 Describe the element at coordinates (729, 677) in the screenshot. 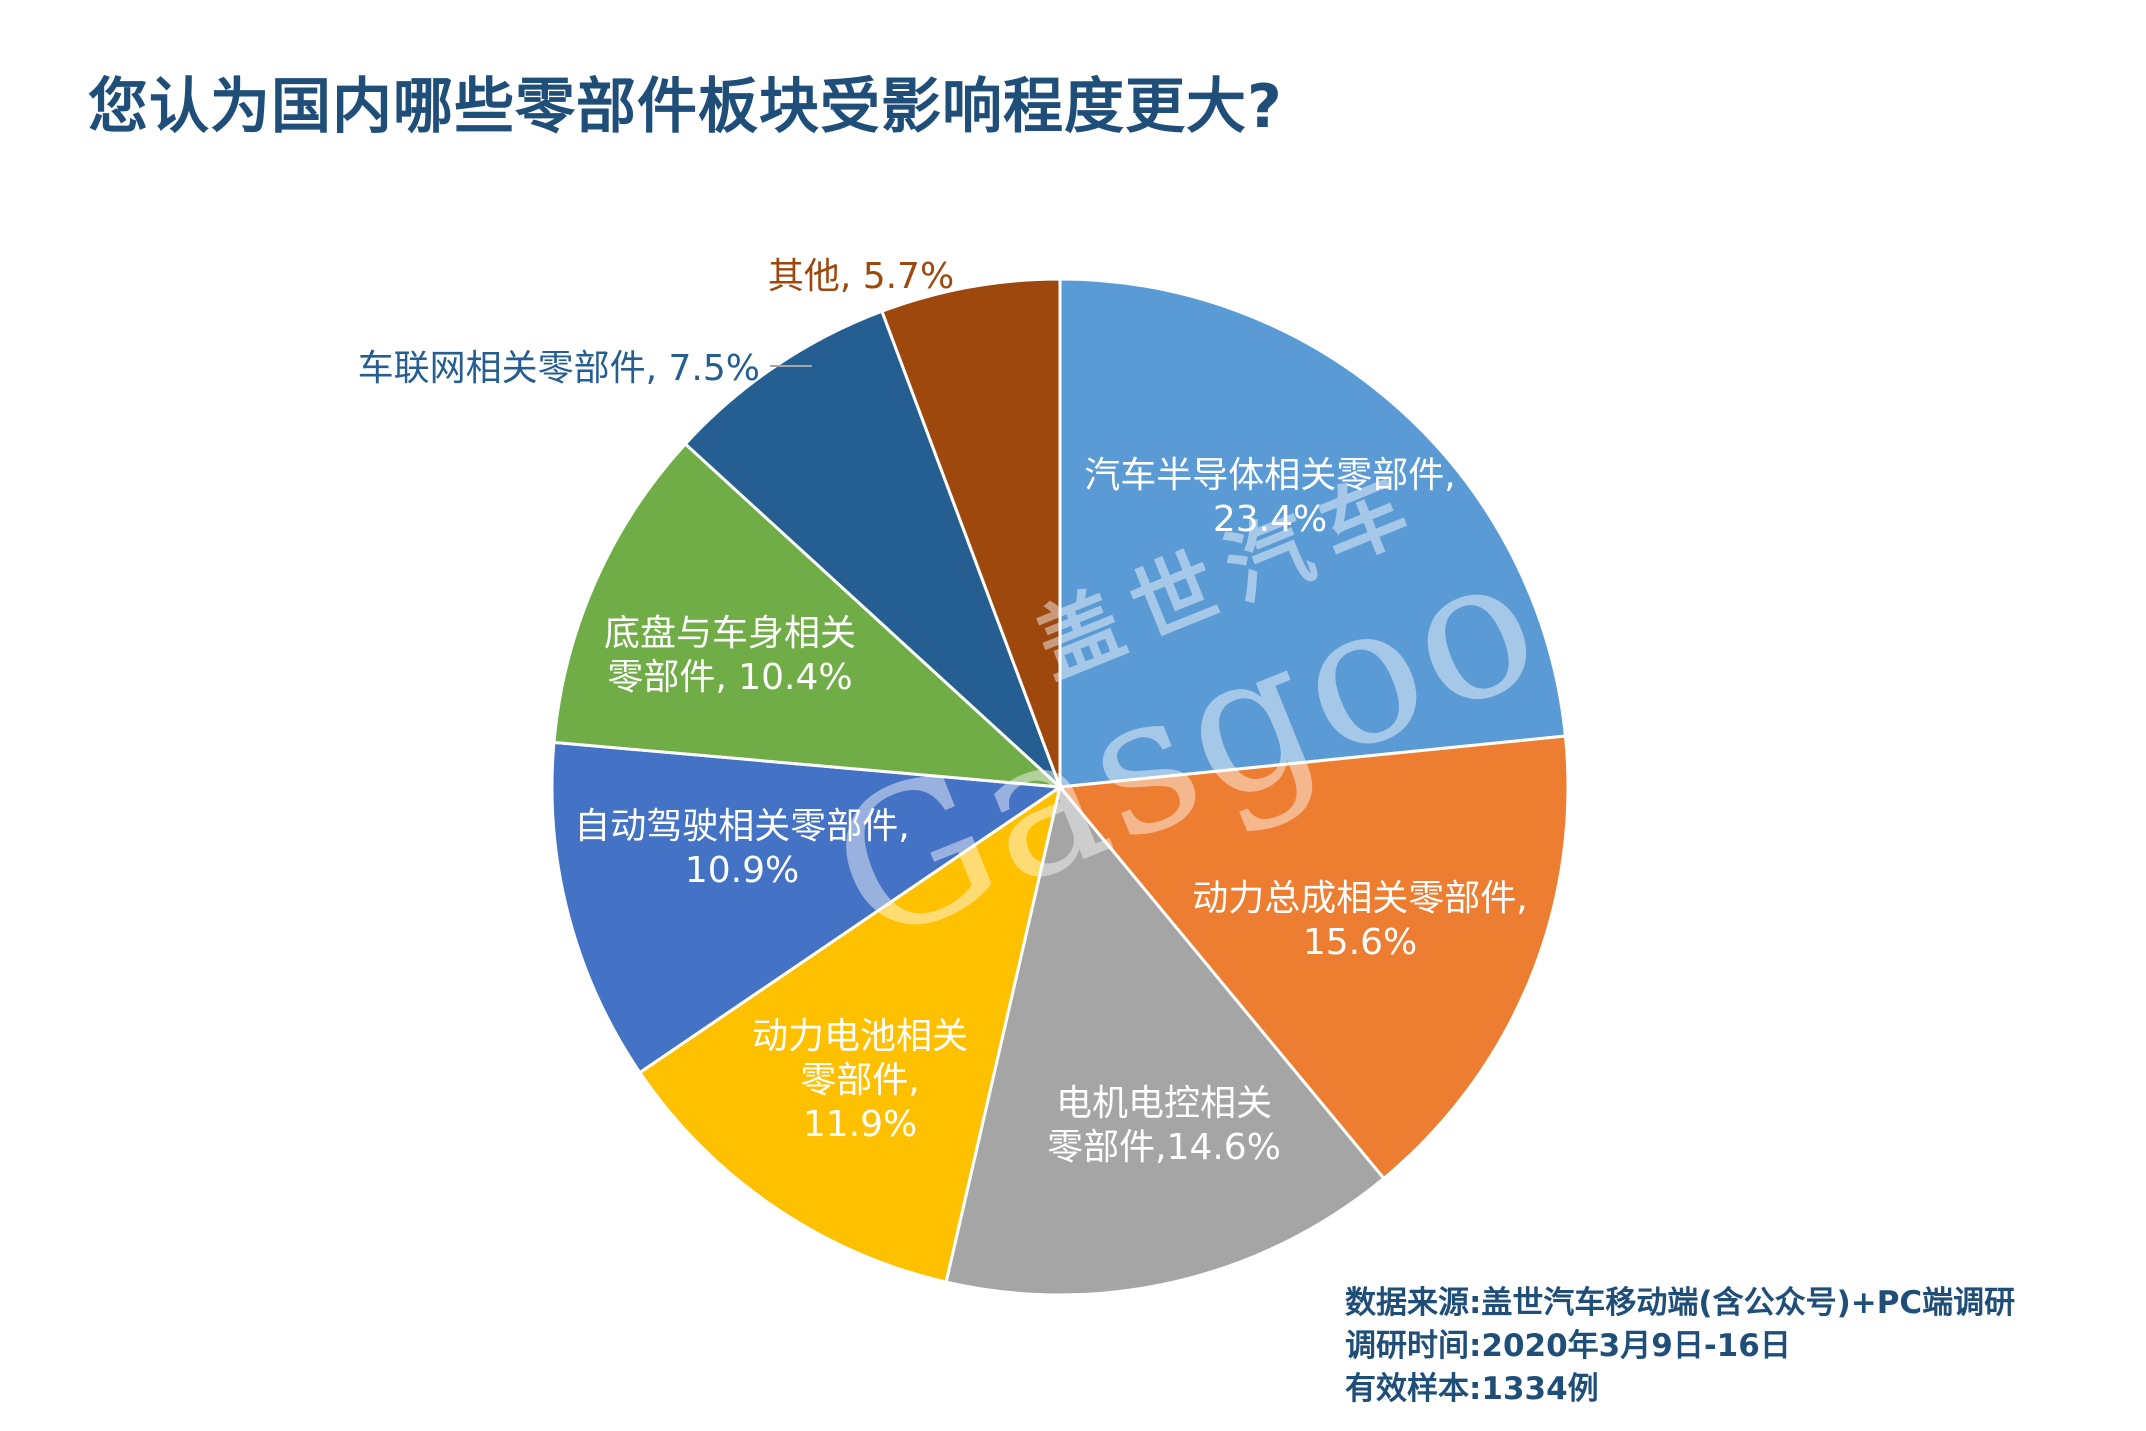

I see `slice-label-6-line-2: 零部件, 10.4%` at that location.